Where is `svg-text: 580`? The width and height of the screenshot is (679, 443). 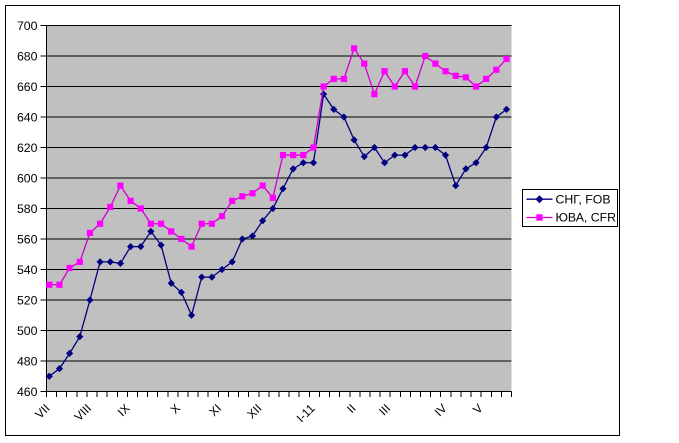 svg-text: 580 is located at coordinates (27, 209).